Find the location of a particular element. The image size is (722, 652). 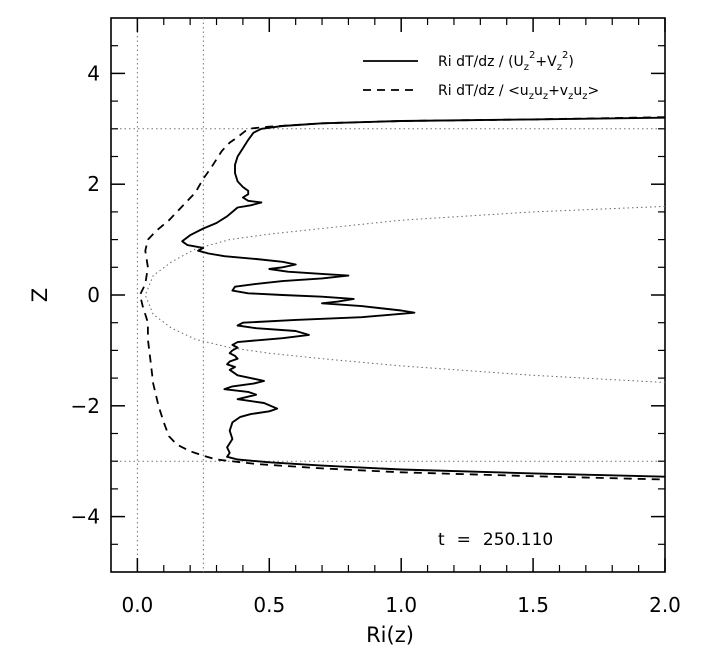

x-tick-label: 0.0 is located at coordinates (137, 605).